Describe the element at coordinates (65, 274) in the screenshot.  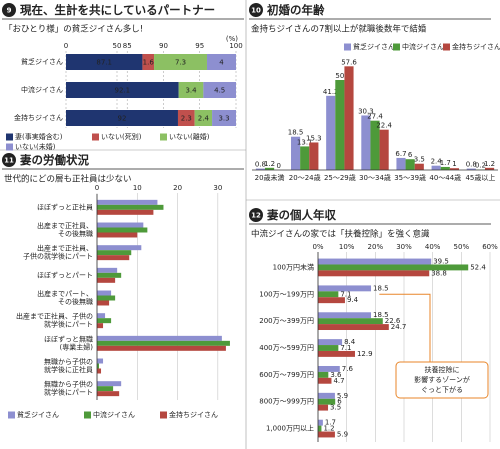
I see `category-label: ほぼずっとパート` at that location.